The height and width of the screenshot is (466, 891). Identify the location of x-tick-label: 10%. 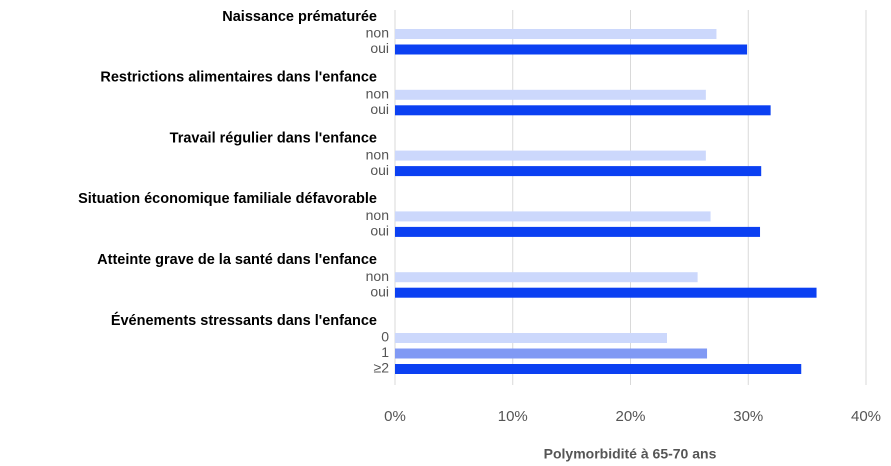
(513, 416).